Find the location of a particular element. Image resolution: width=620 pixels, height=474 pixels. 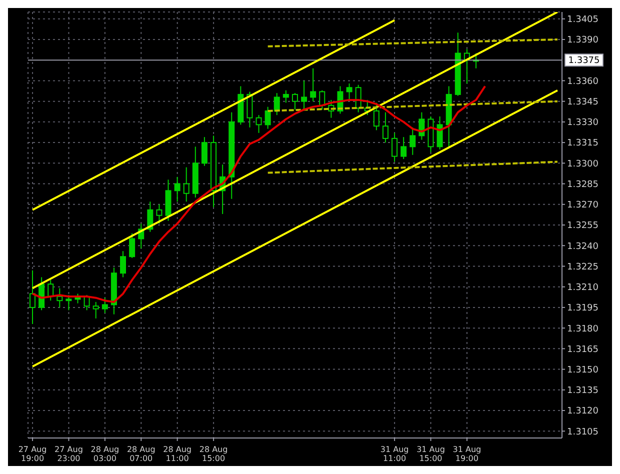

y-tick-label: 1.3315 is located at coordinates (582, 143).